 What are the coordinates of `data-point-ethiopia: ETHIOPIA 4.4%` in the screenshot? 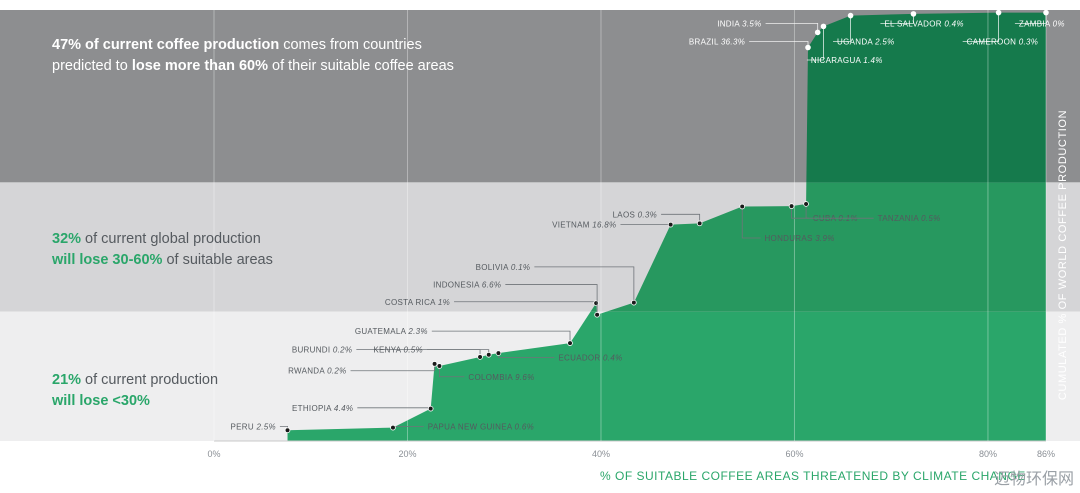 It's located at (363, 408).